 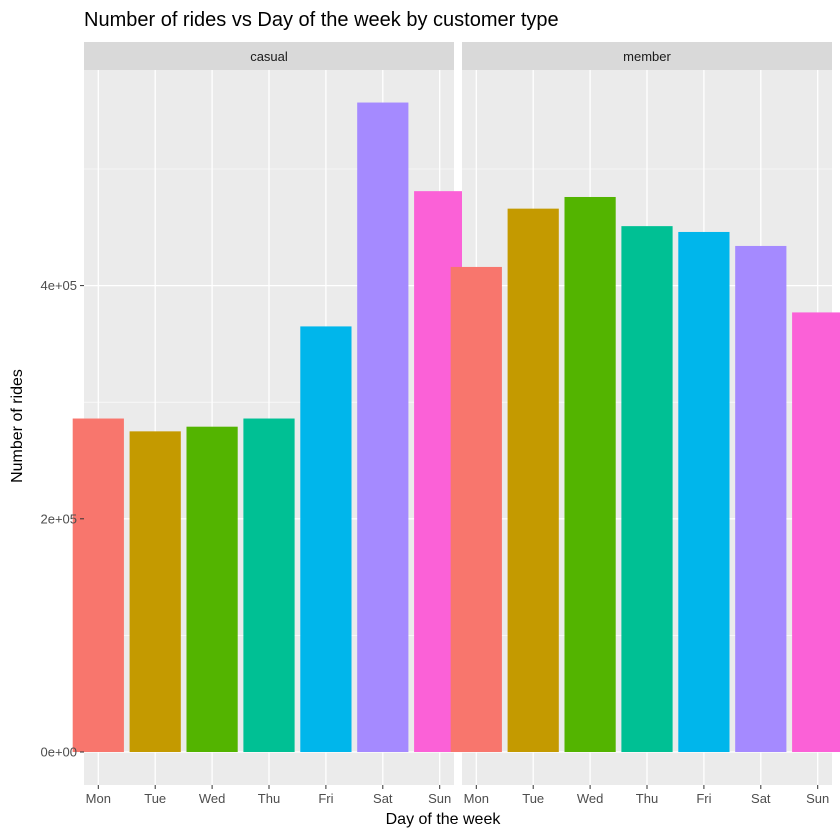 I want to click on y-tick-label: 0e+00, so click(x=58, y=752).